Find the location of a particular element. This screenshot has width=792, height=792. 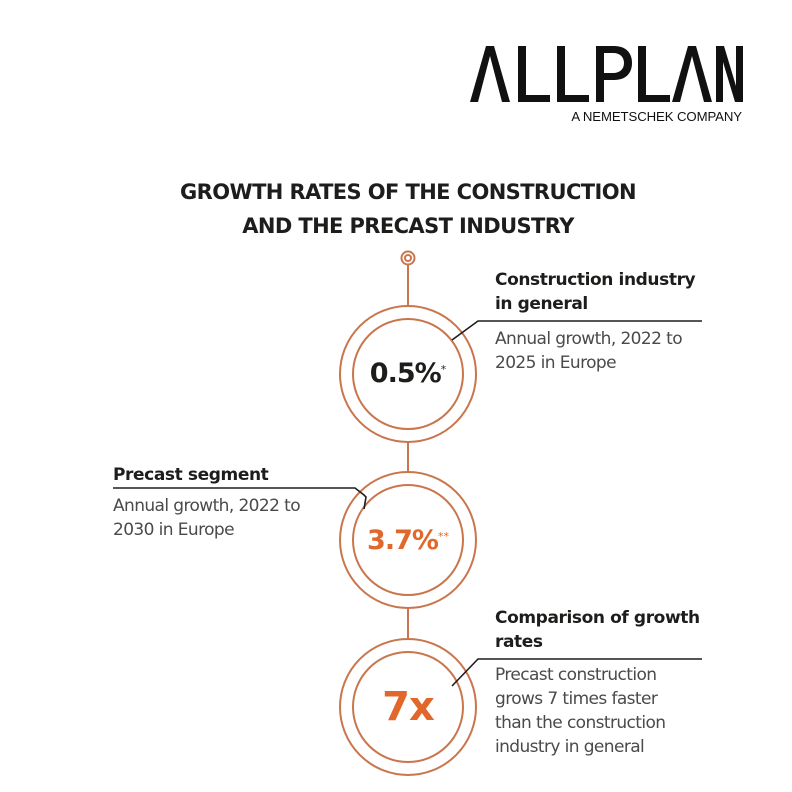

stat-value-2: 3.7%** is located at coordinates (408, 540).